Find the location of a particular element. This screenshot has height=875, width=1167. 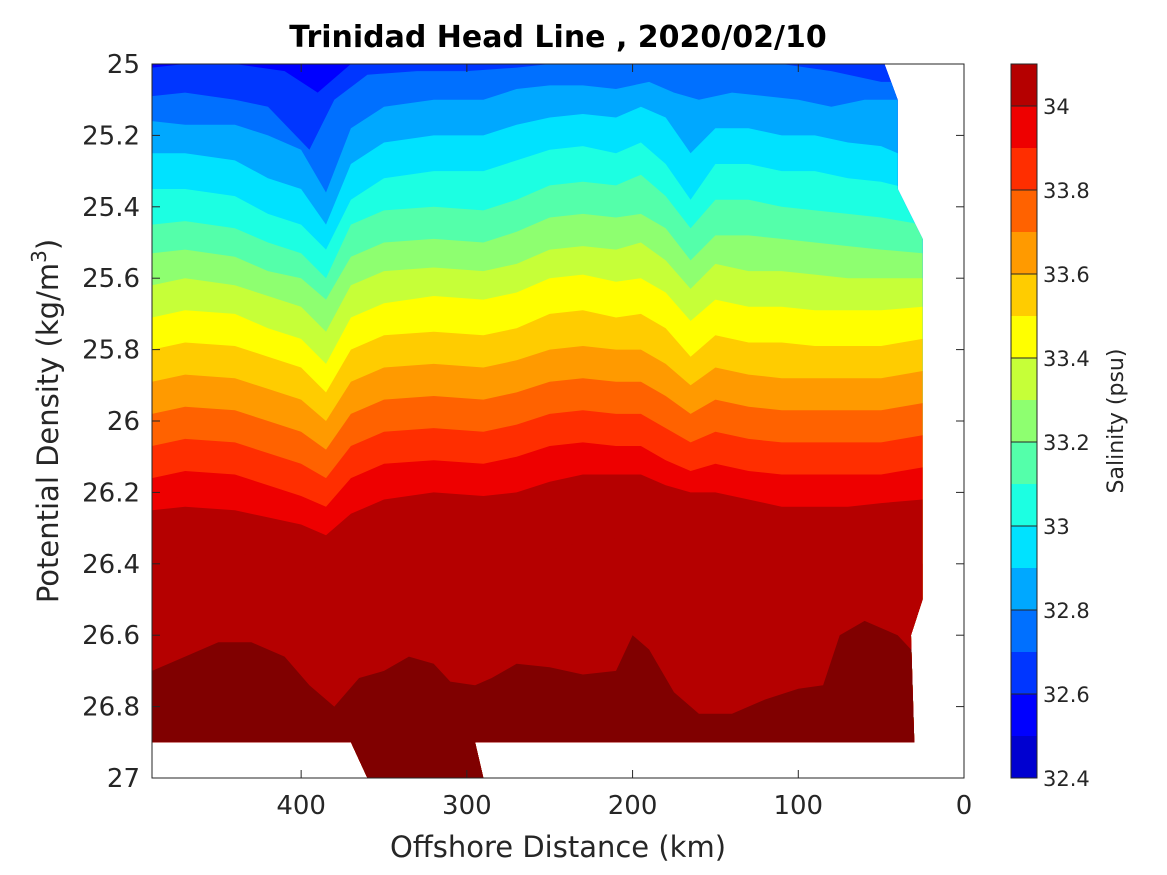

colorbar-tick-label: 32.8 is located at coordinates (1066, 611).